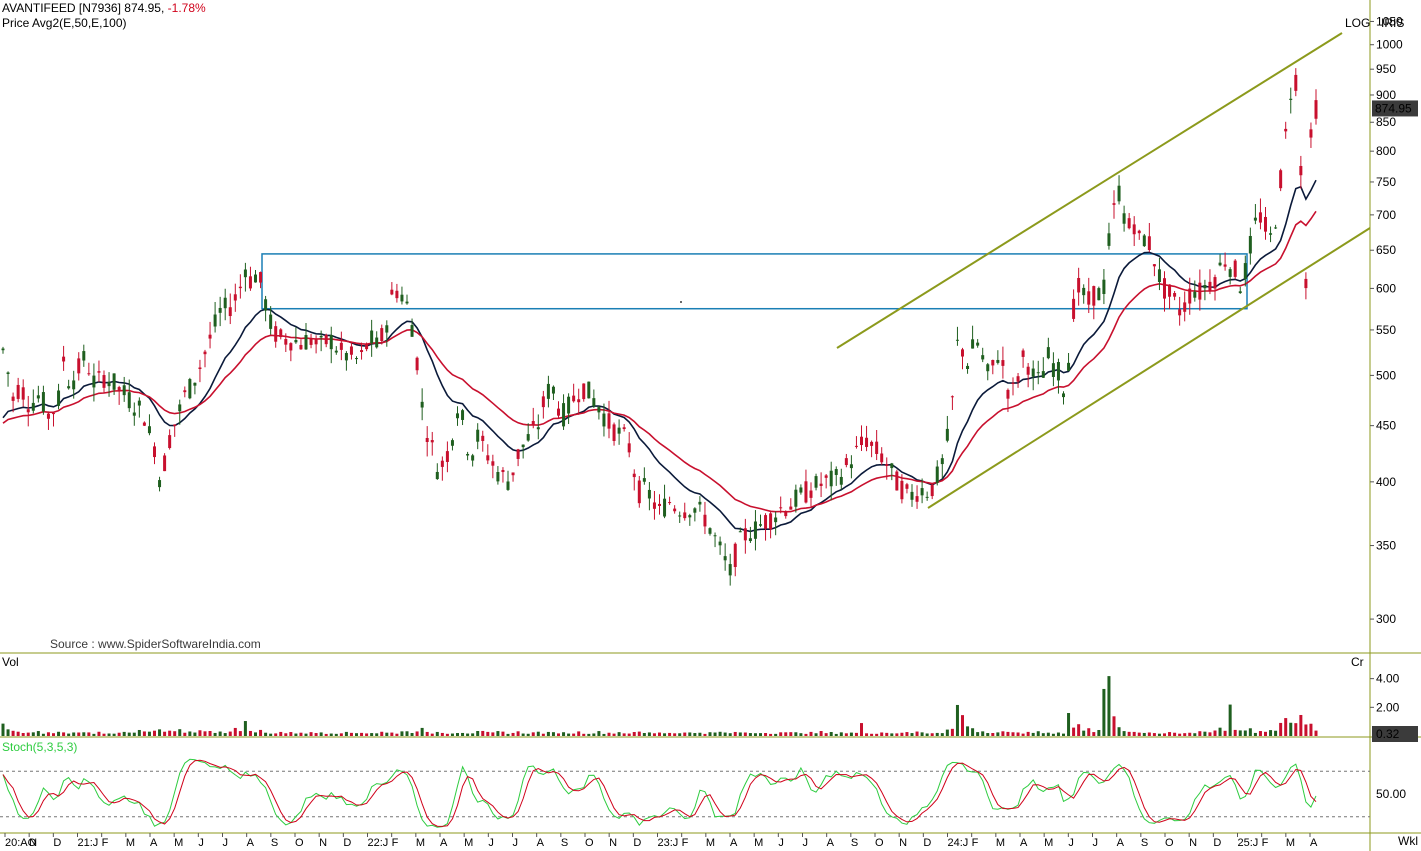  I want to click on log-scale-toggle: LOG, so click(1358, 23).